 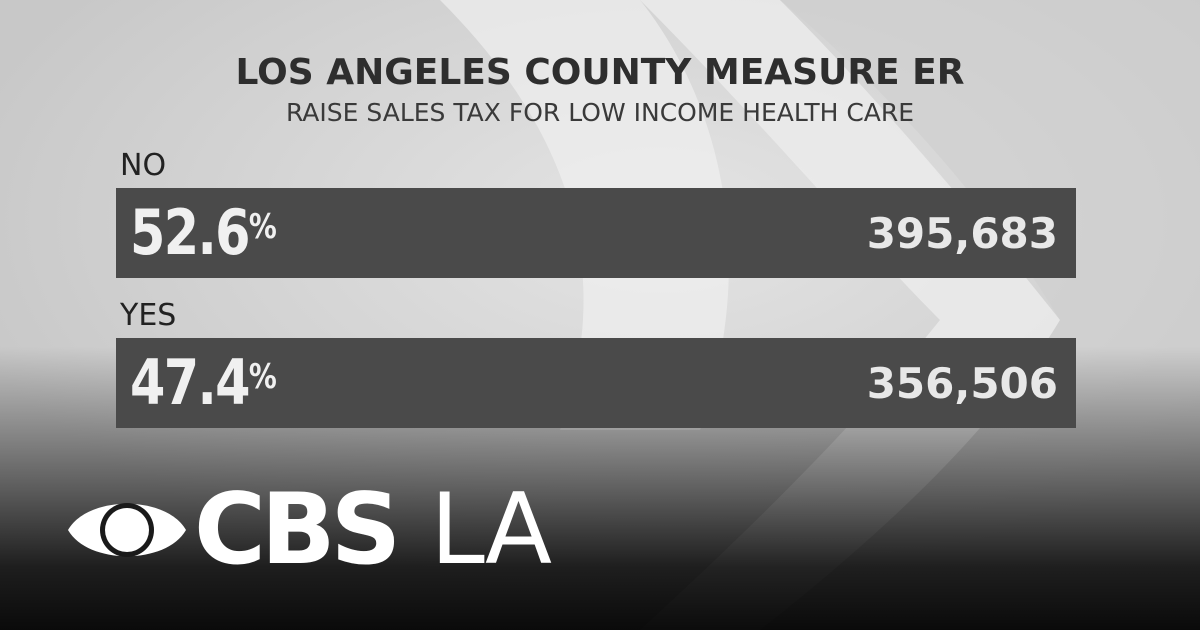 I want to click on cbs-eye-icon, so click(x=127, y=530).